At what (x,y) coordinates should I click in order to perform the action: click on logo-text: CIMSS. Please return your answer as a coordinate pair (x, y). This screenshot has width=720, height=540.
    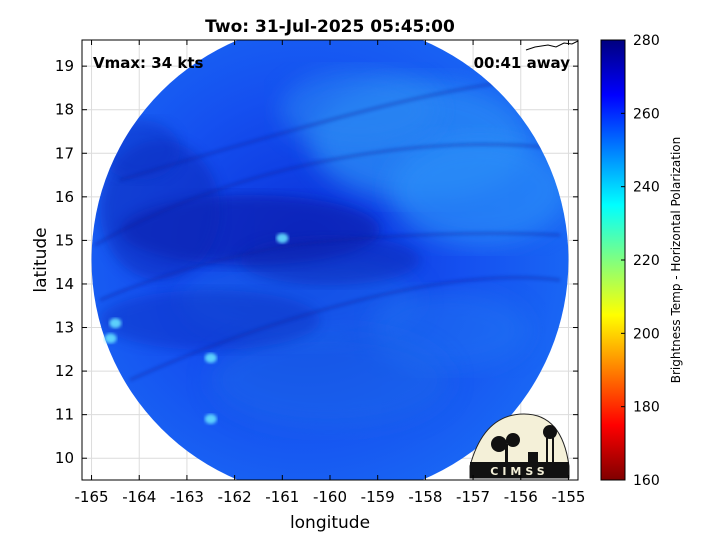
    Looking at the image, I should click on (519, 471).